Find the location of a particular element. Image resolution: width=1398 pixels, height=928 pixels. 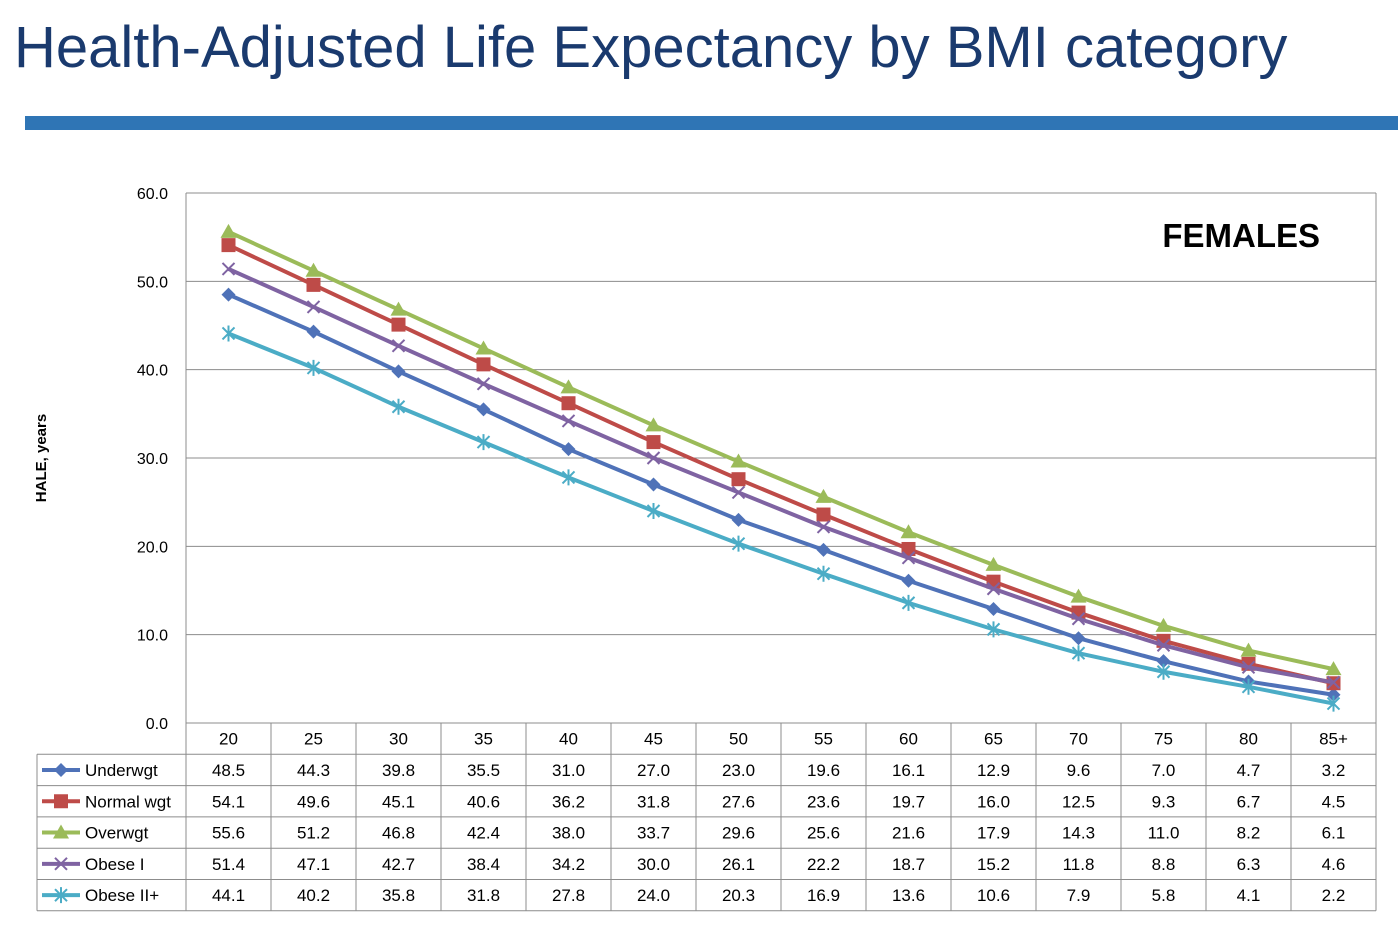

data-label: 29.6 is located at coordinates (738, 833).